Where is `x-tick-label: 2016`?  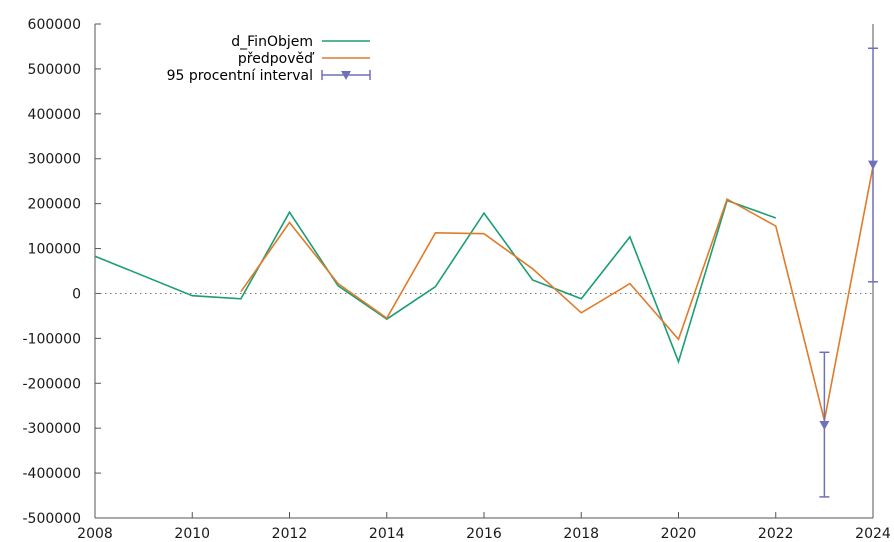
x-tick-label: 2016 is located at coordinates (484, 534).